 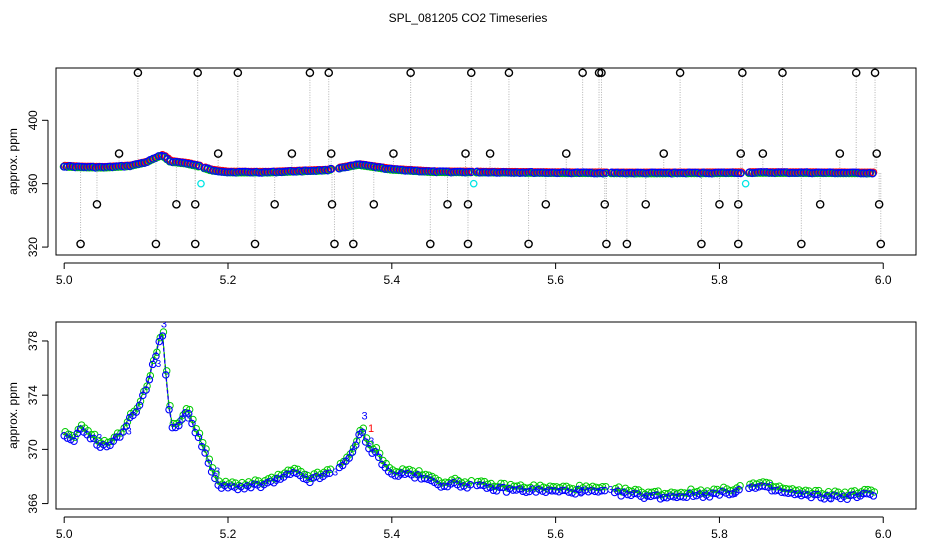 I want to click on series-annotation: 3, so click(x=164, y=324).